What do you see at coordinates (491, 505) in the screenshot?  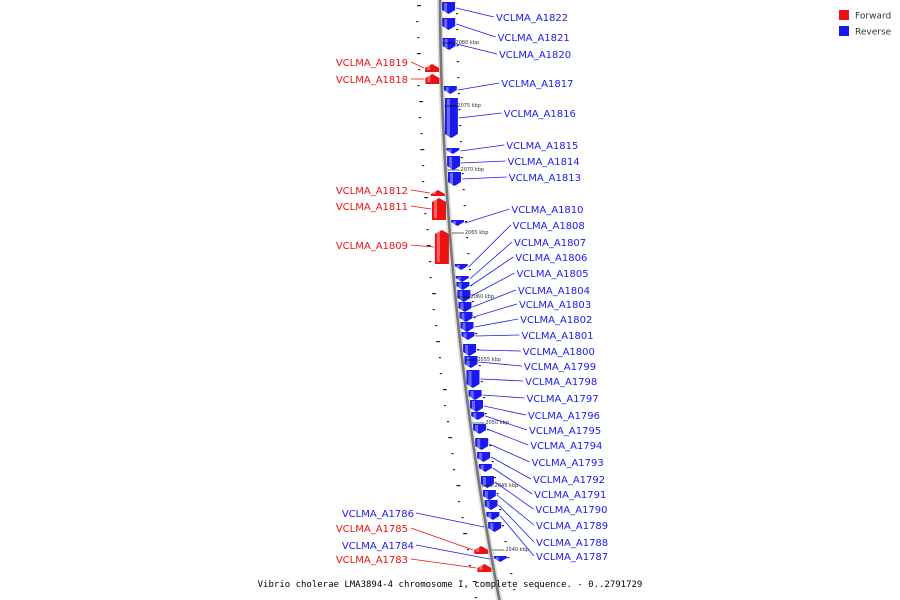 I see `gene-vclma-a1788` at bounding box center [491, 505].